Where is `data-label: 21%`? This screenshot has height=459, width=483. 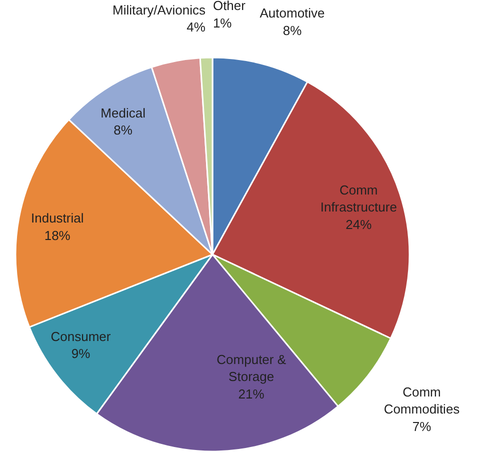
data-label: 21% is located at coordinates (251, 394).